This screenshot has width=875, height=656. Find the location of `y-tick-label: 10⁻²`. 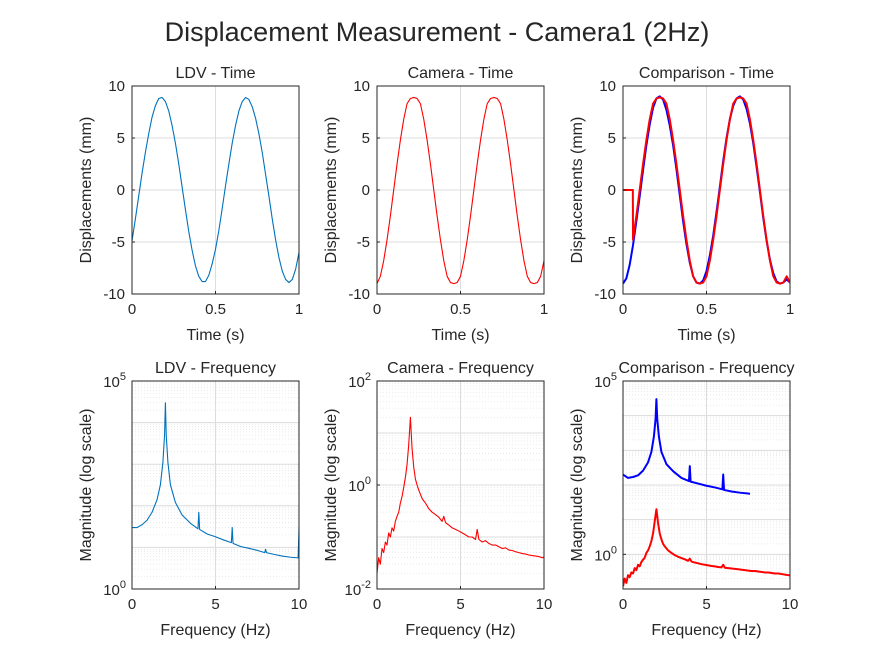

y-tick-label: 10⁻² is located at coordinates (358, 589).